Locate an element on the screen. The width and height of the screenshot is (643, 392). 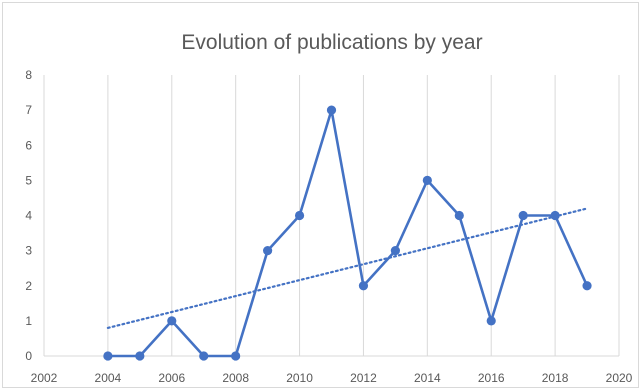
data-point-2010 is located at coordinates (299, 215).